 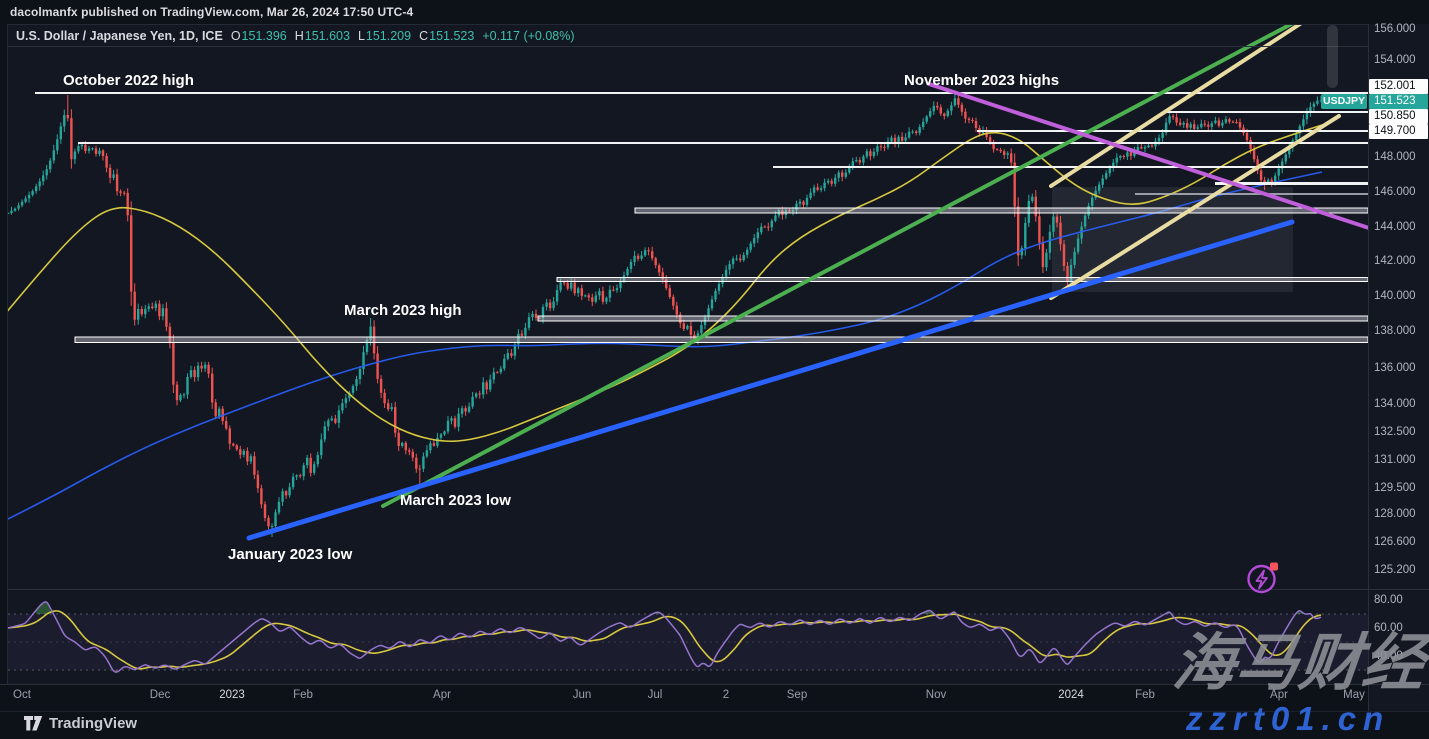 I want to click on watermark-url: zzrt01.cn, so click(x=1288, y=718).